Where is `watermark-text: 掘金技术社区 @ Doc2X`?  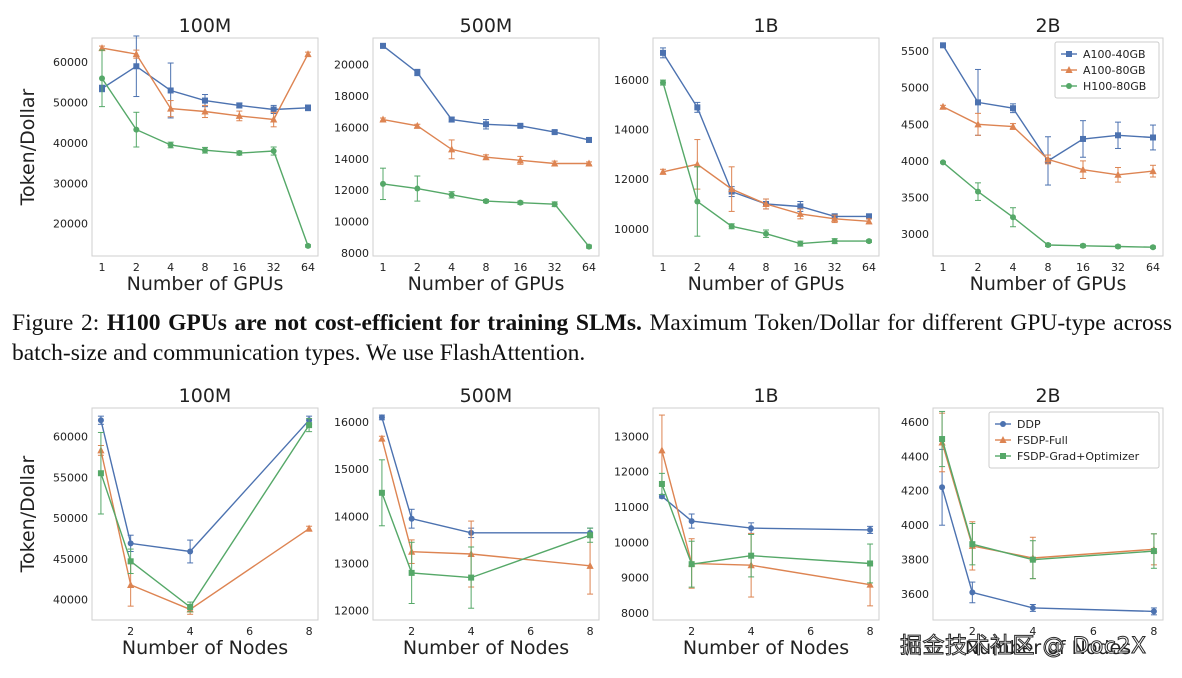
watermark-text: 掘金技术社区 @ Doc2X is located at coordinates (1023, 647).